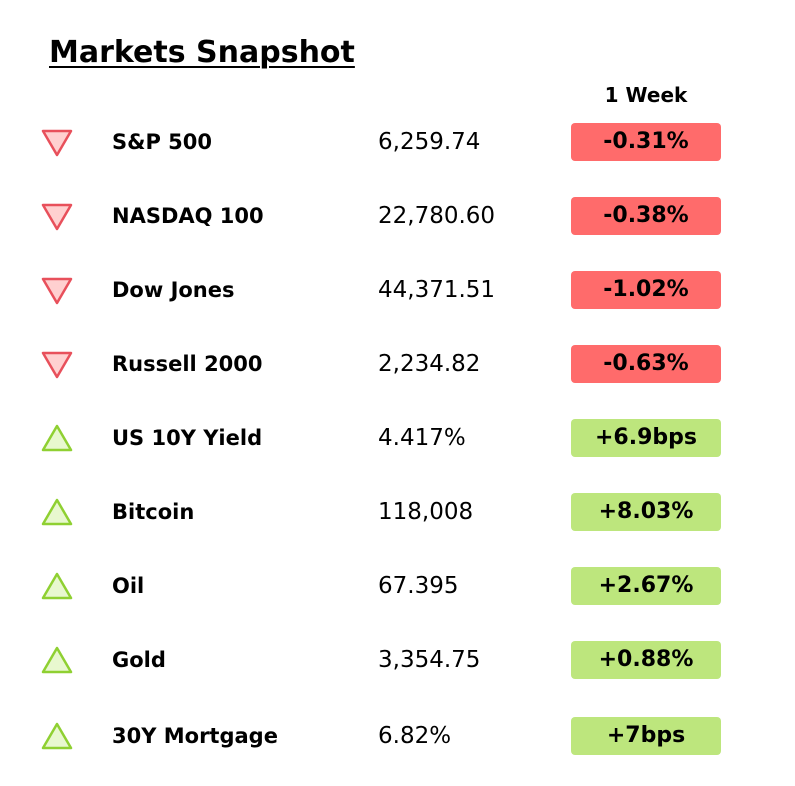  Describe the element at coordinates (418, 586) in the screenshot. I see `market-value: 67.395` at that location.